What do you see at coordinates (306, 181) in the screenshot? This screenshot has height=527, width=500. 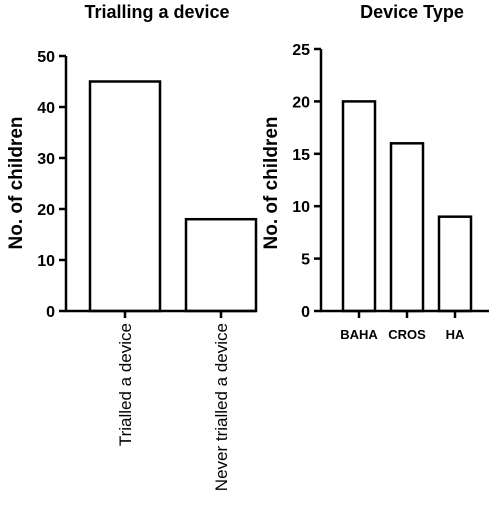 I see `y-ticks: 0 5 10 15 20 25` at bounding box center [306, 181].